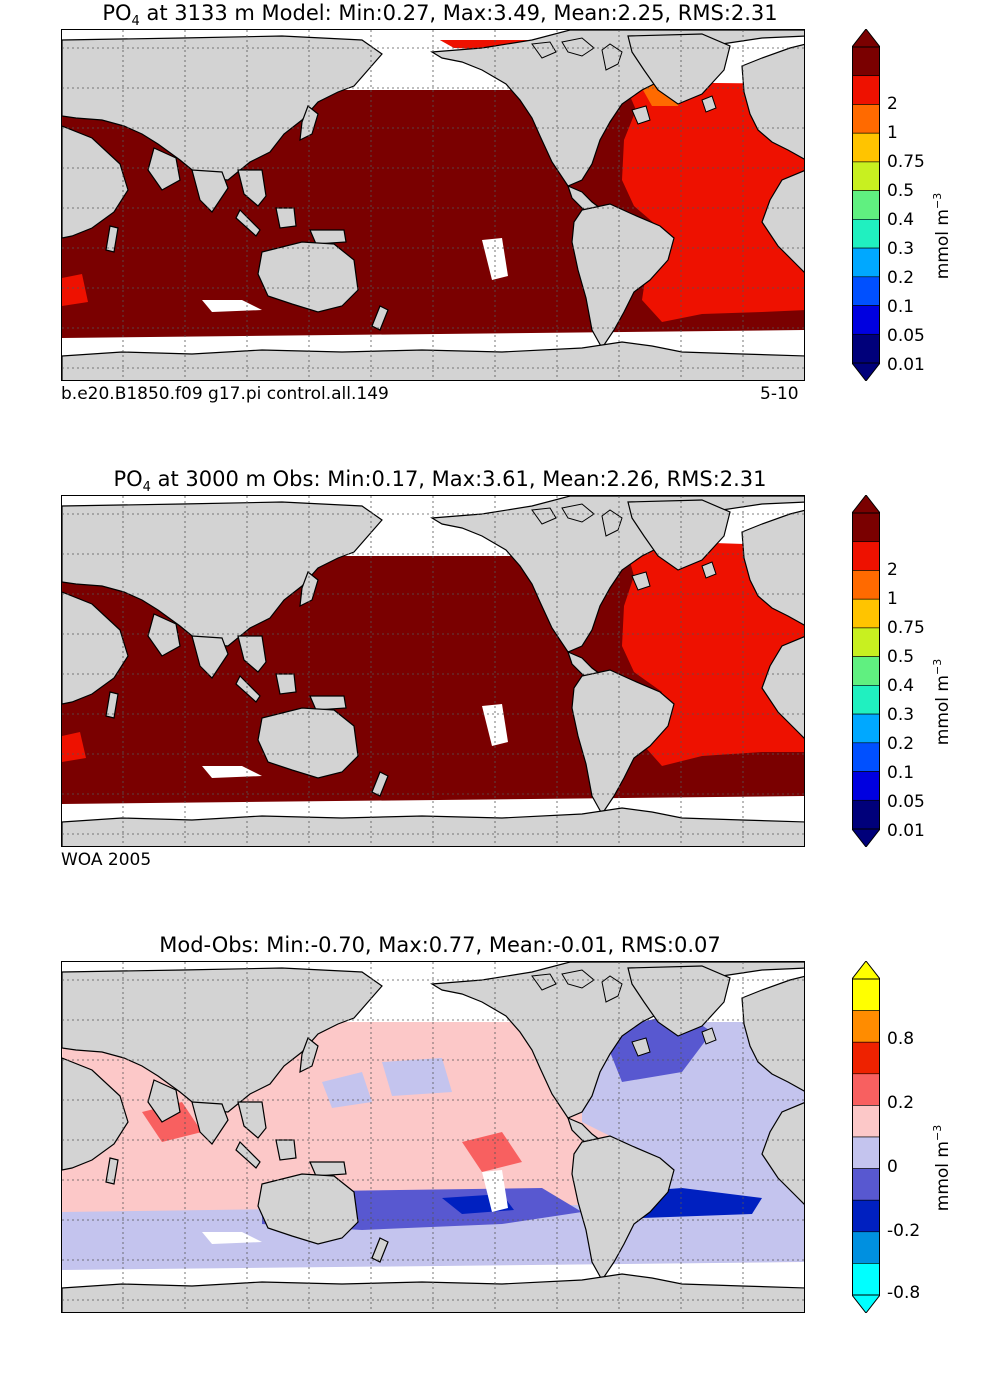 The height and width of the screenshot is (1374, 994). I want to click on depth-range-label: 5-10, so click(779, 394).